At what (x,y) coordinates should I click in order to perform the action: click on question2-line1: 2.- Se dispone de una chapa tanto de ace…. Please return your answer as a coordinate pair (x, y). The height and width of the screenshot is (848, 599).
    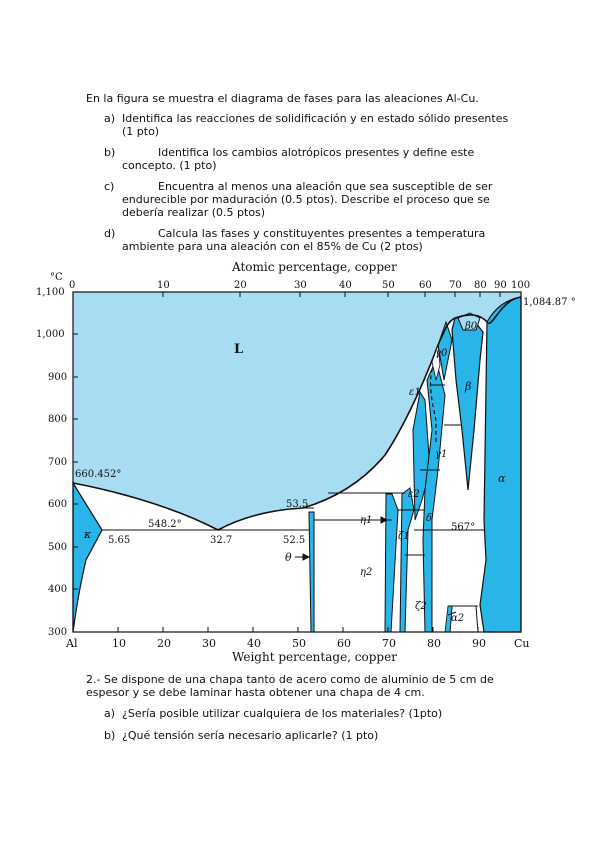
    Looking at the image, I should click on (290, 679).